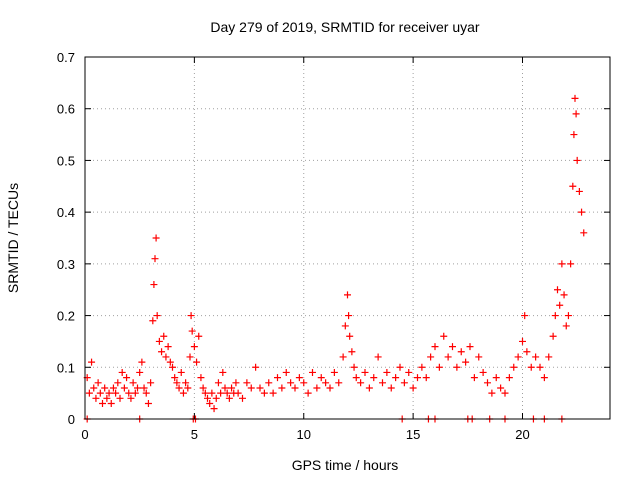  What do you see at coordinates (66, 57) in the screenshot?
I see `y-tick-label: 0.7` at bounding box center [66, 57].